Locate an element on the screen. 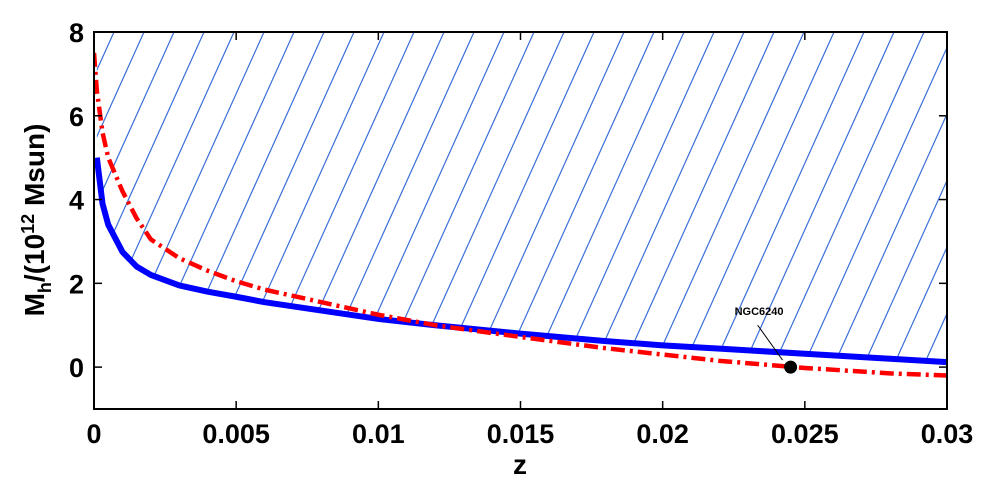 This screenshot has width=991, height=486. y-label-main: M is located at coordinates (34, 304).